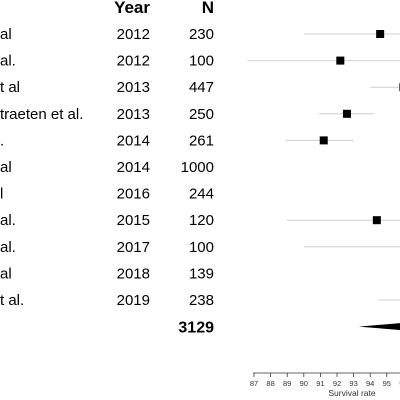  I want to click on study-row: al 2012 230, so click(200, 34).